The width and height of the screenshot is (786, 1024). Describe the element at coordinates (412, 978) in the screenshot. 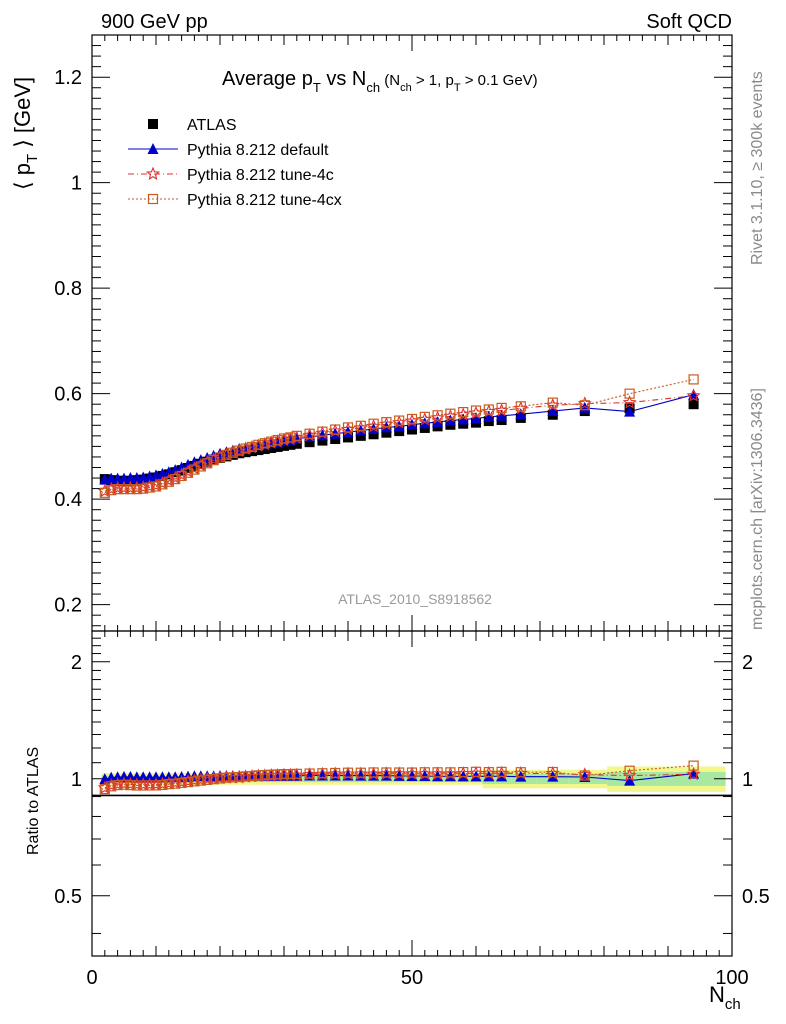

I see `x-tick-label: 50` at that location.